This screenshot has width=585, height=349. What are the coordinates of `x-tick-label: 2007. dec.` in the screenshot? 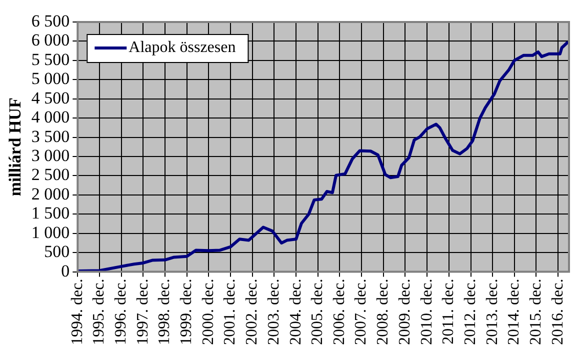 It's located at (361, 311).